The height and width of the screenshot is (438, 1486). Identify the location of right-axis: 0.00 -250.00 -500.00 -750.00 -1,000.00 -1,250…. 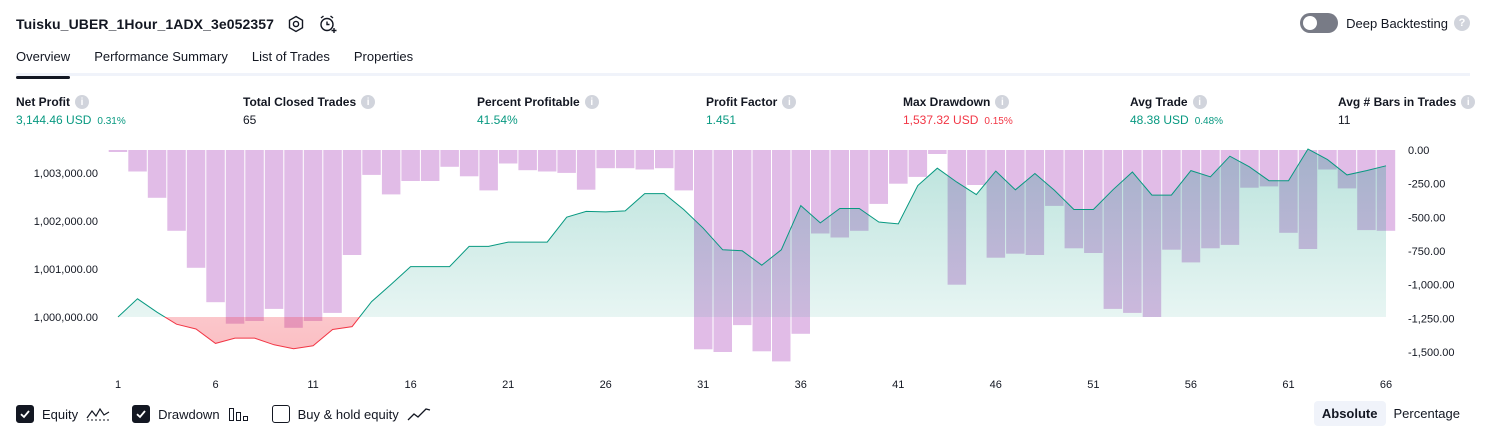
(1431, 252).